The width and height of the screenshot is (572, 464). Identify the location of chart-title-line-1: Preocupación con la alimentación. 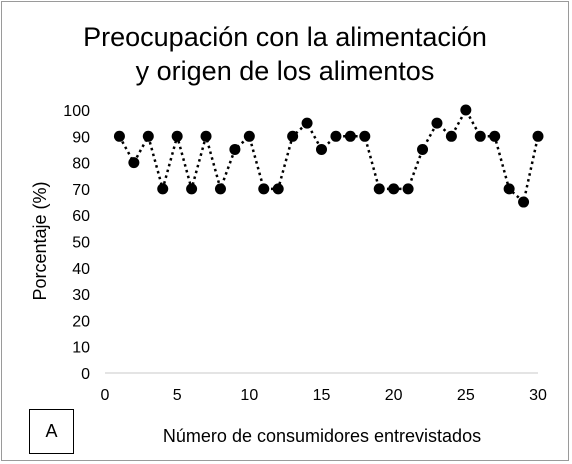
(285, 37).